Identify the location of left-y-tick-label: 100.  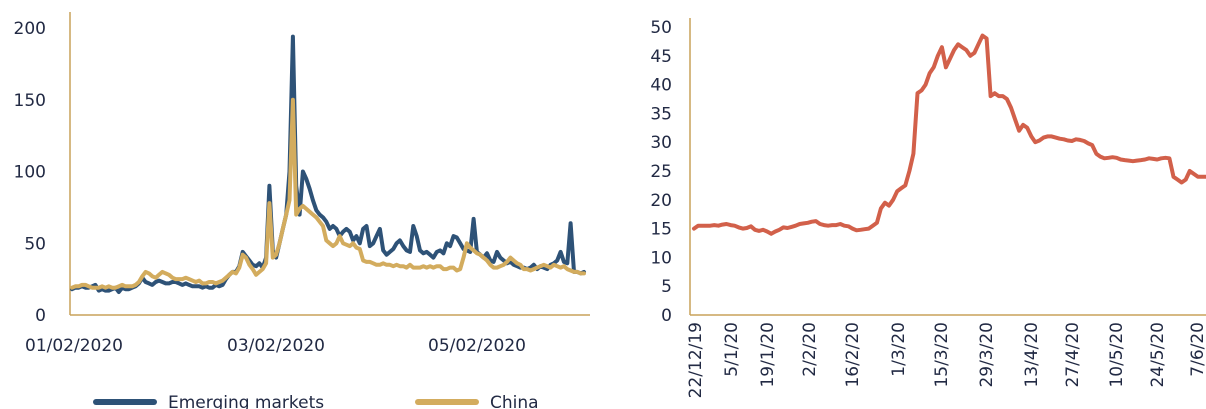
(30, 173).